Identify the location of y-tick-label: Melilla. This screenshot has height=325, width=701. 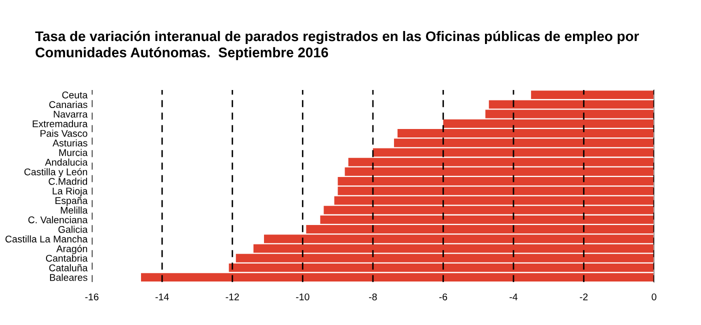
(74, 210).